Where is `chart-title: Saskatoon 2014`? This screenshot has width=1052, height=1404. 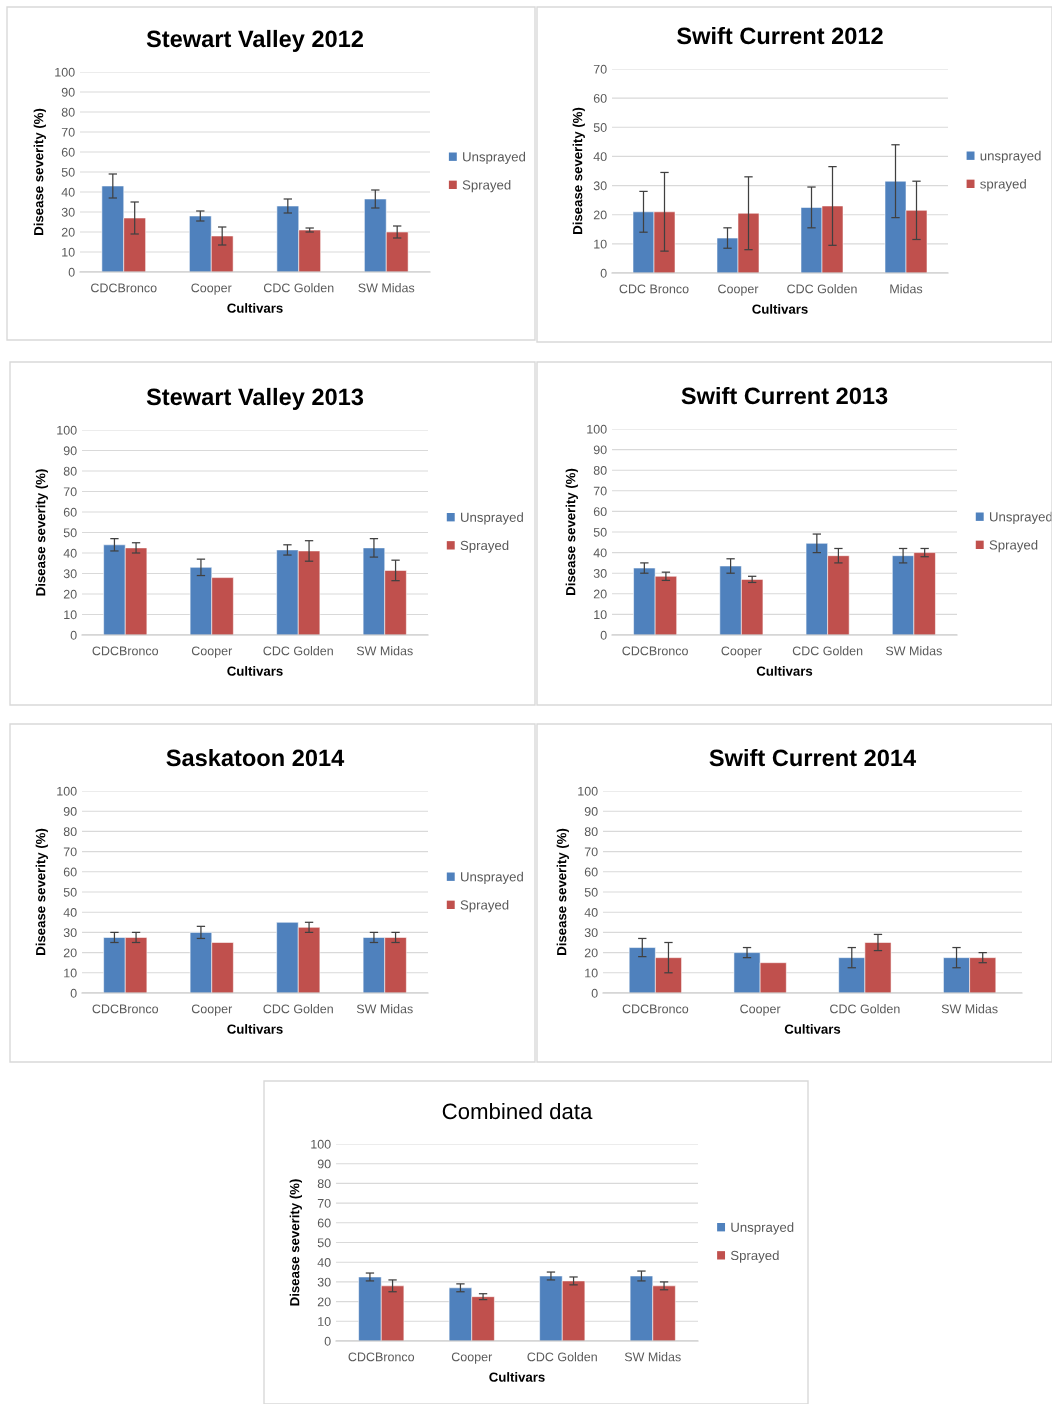 chart-title: Saskatoon 2014 is located at coordinates (255, 757).